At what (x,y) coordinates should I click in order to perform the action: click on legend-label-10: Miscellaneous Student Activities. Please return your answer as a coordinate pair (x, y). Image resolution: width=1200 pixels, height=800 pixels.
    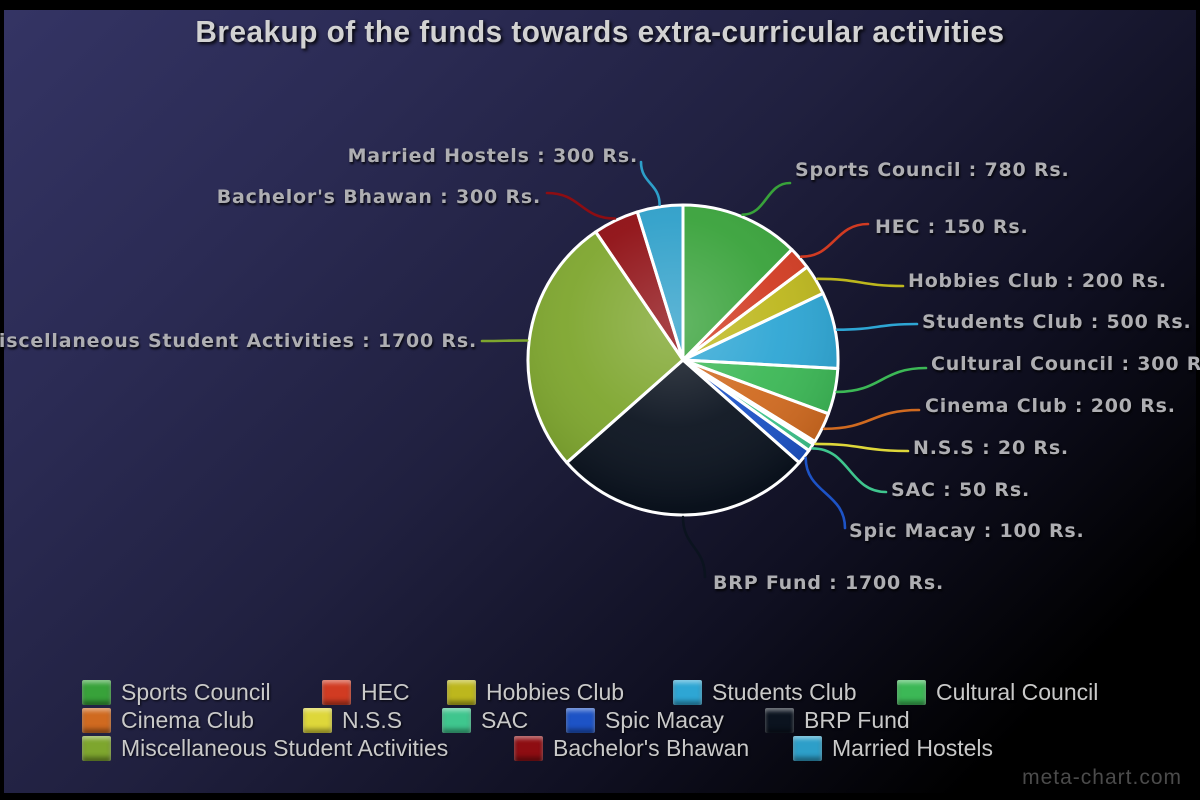
    Looking at the image, I should click on (285, 747).